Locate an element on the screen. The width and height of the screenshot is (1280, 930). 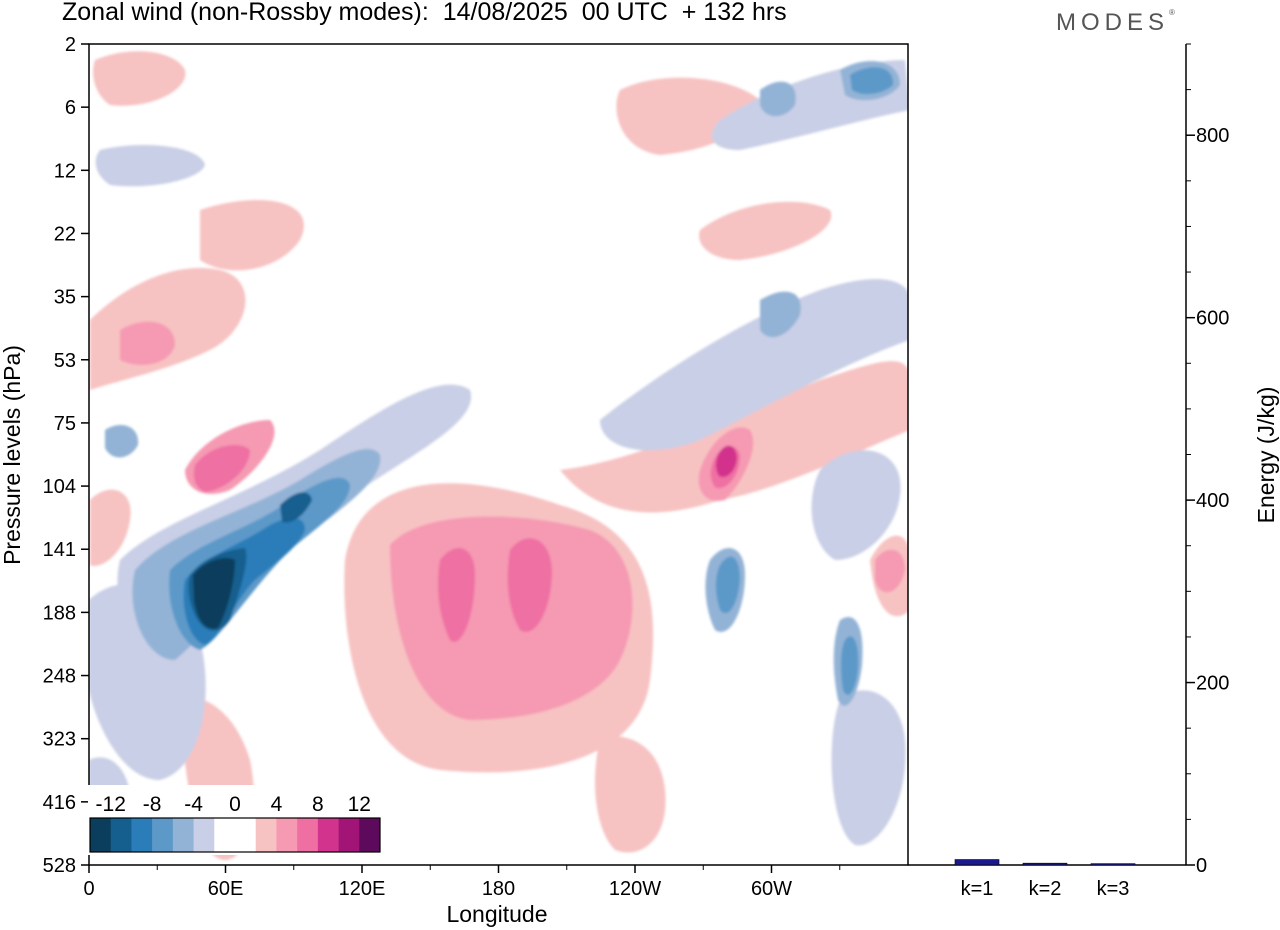
x-tick-label: 0 is located at coordinates (88, 889).